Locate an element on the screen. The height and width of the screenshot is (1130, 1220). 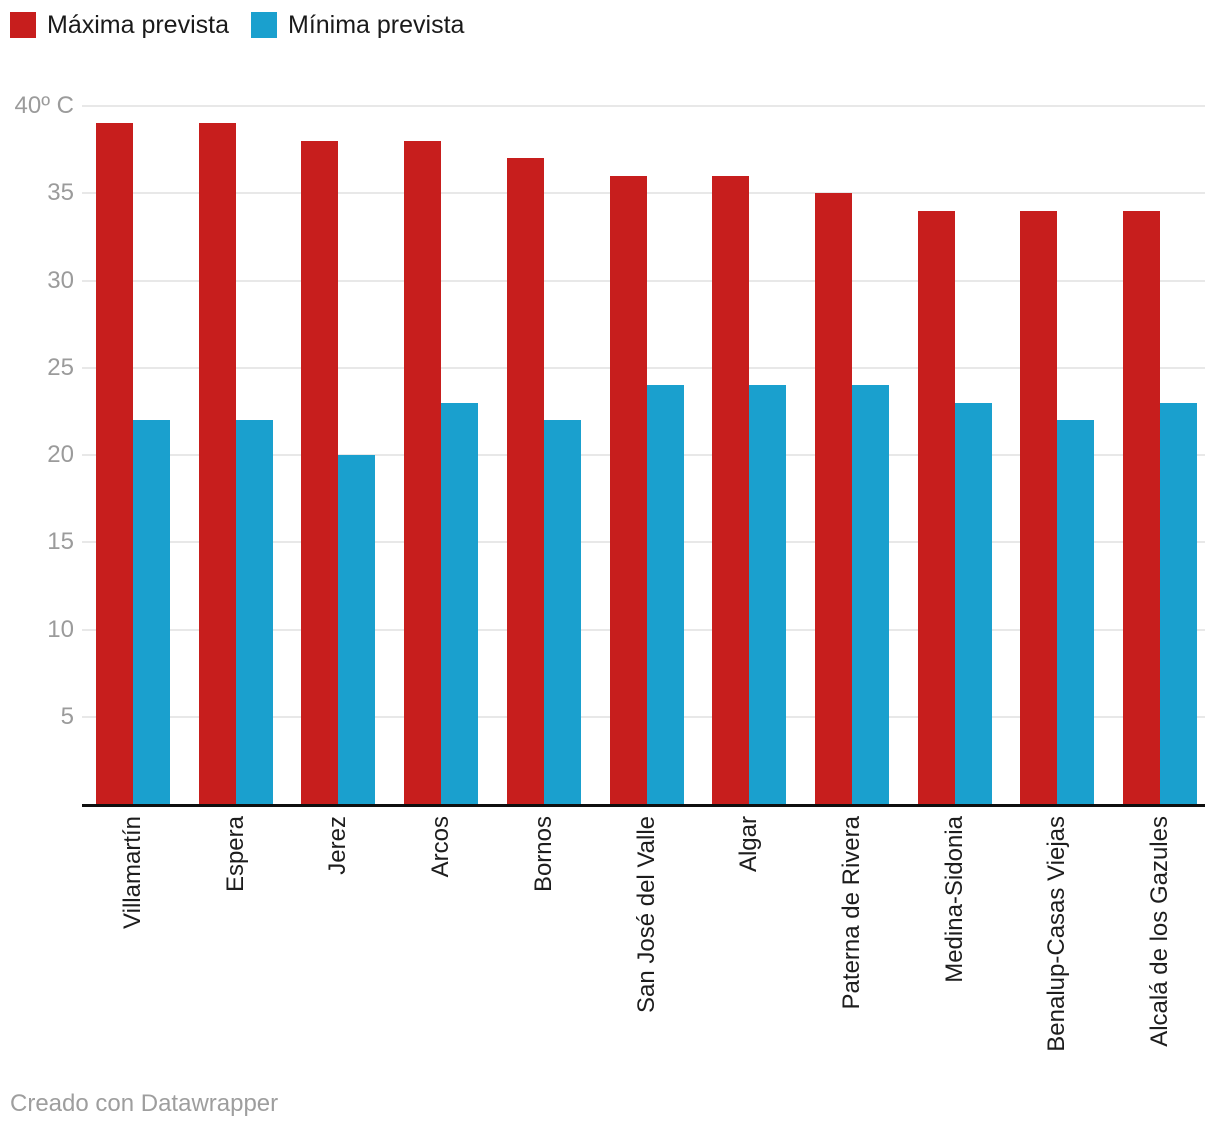
x-axis-line is located at coordinates (643, 805).